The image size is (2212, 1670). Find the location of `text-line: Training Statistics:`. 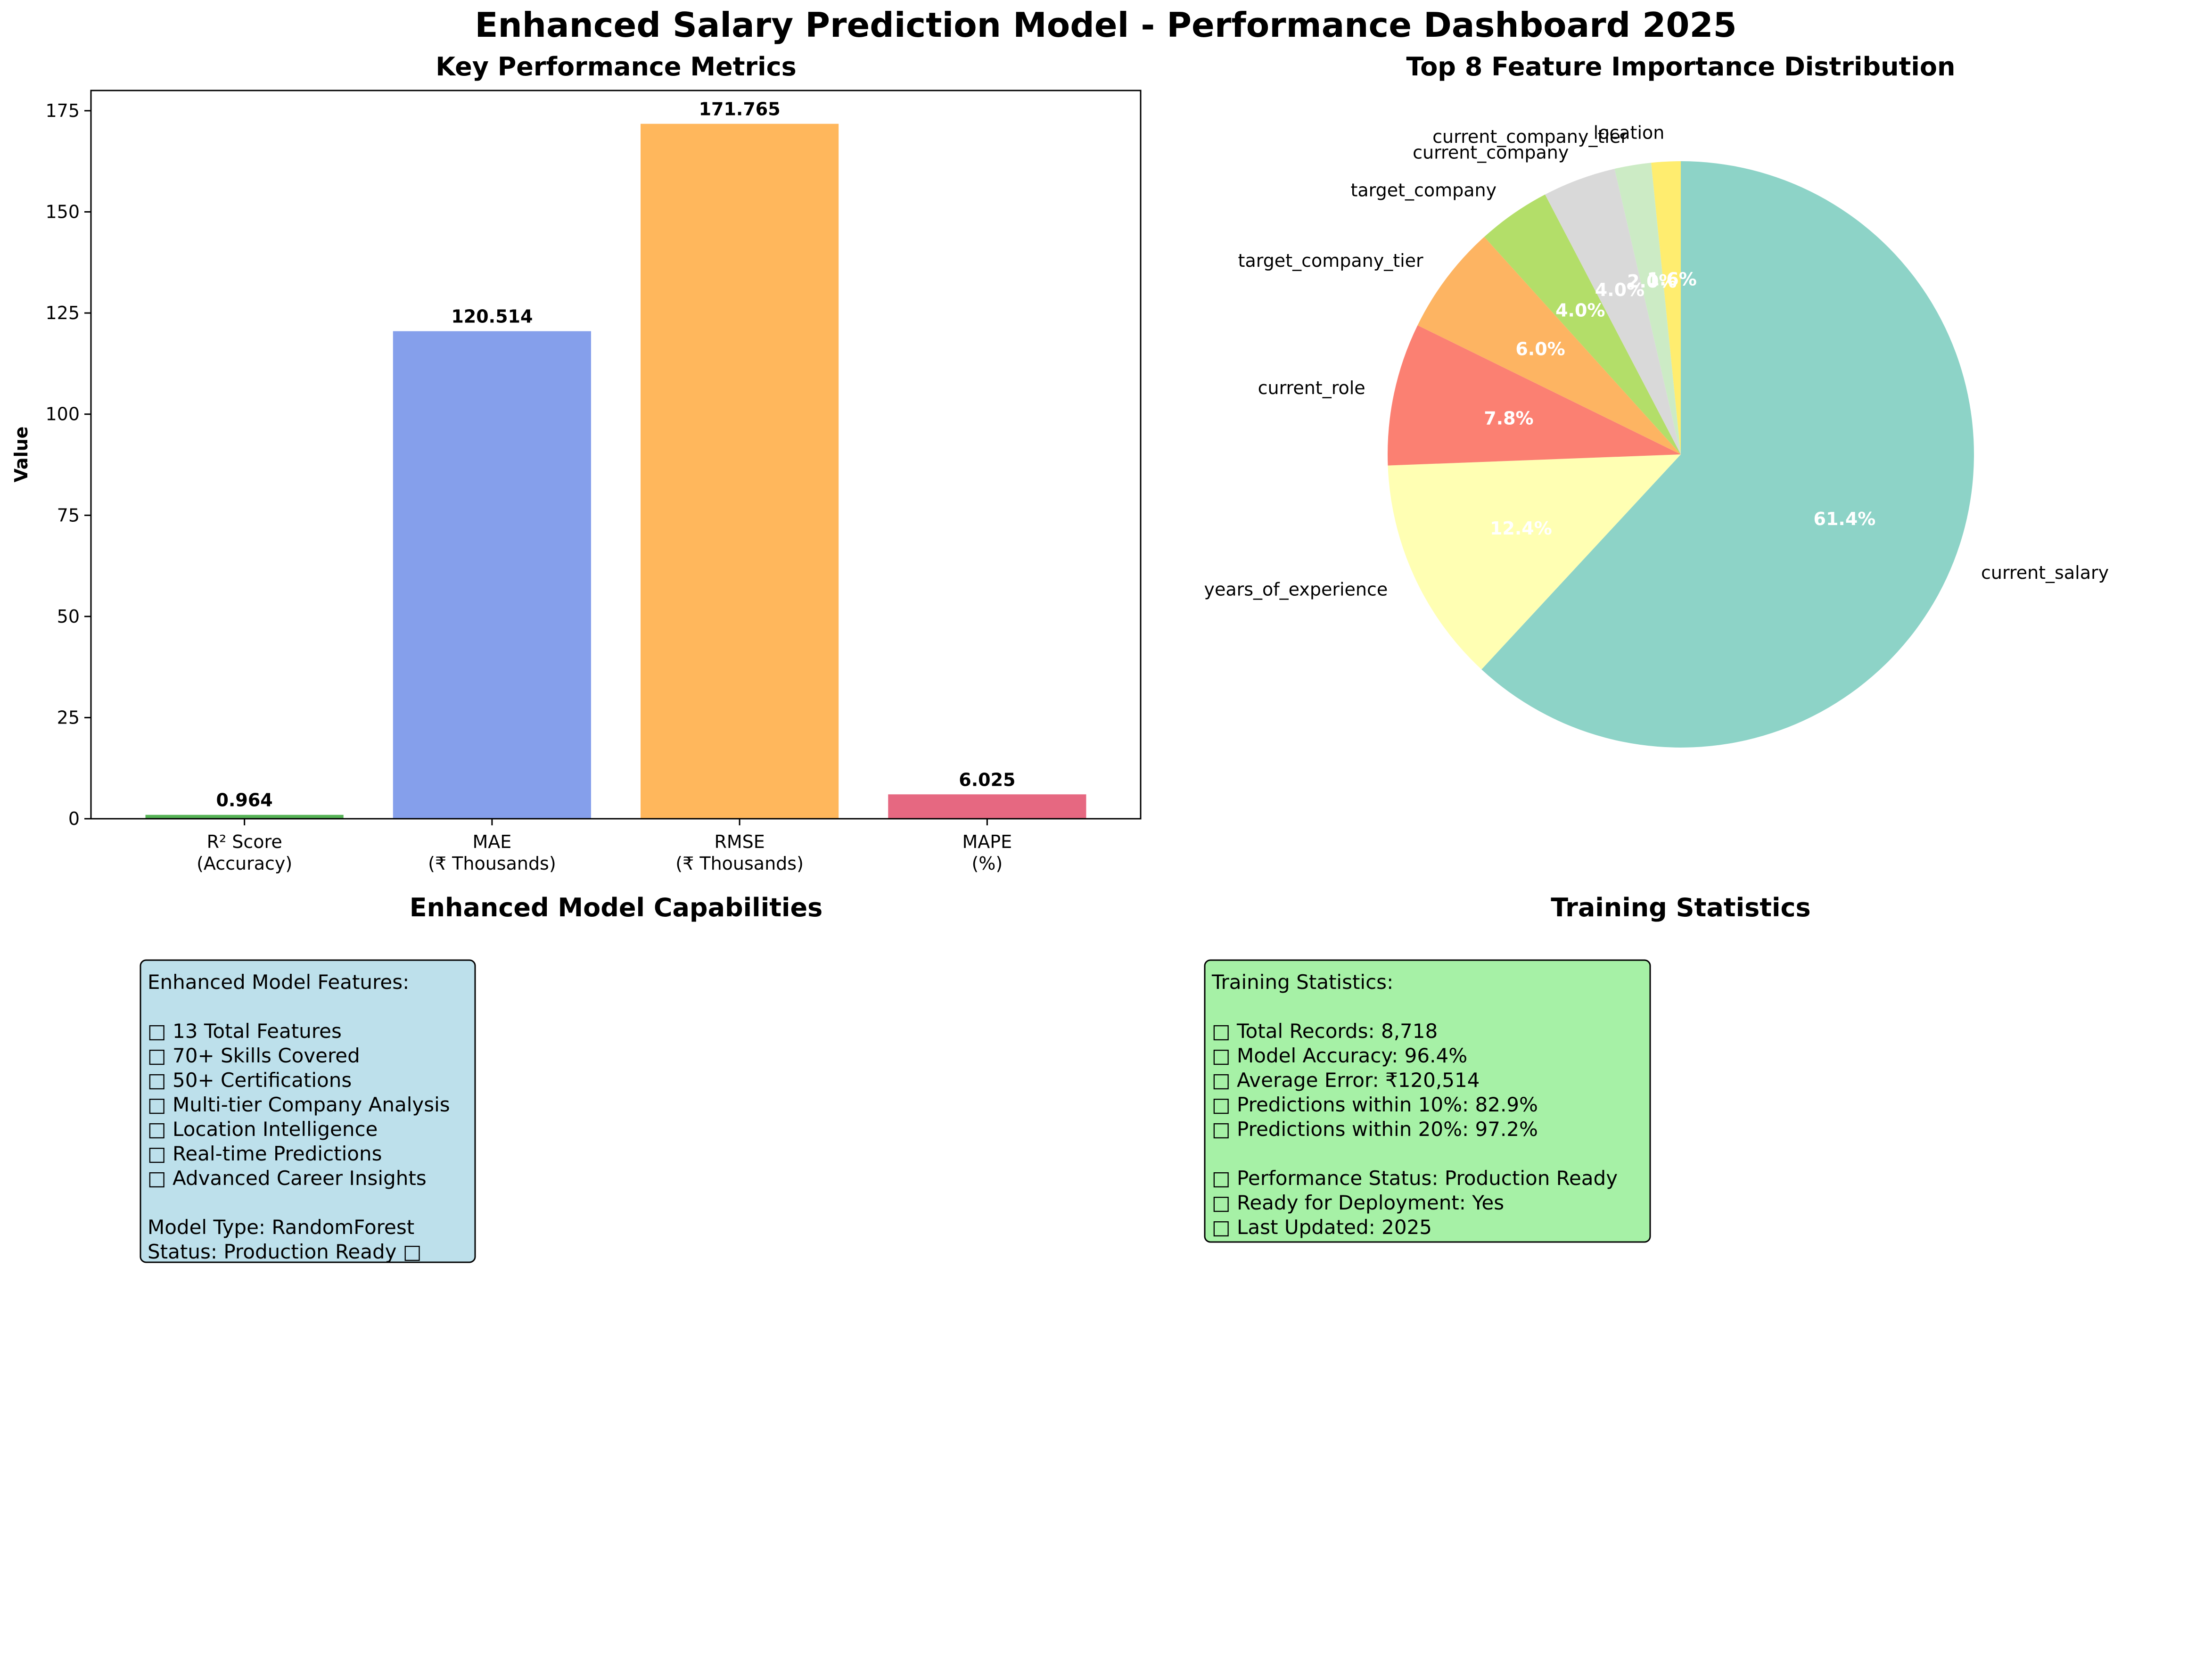

text-line: Training Statistics: is located at coordinates (1302, 982).